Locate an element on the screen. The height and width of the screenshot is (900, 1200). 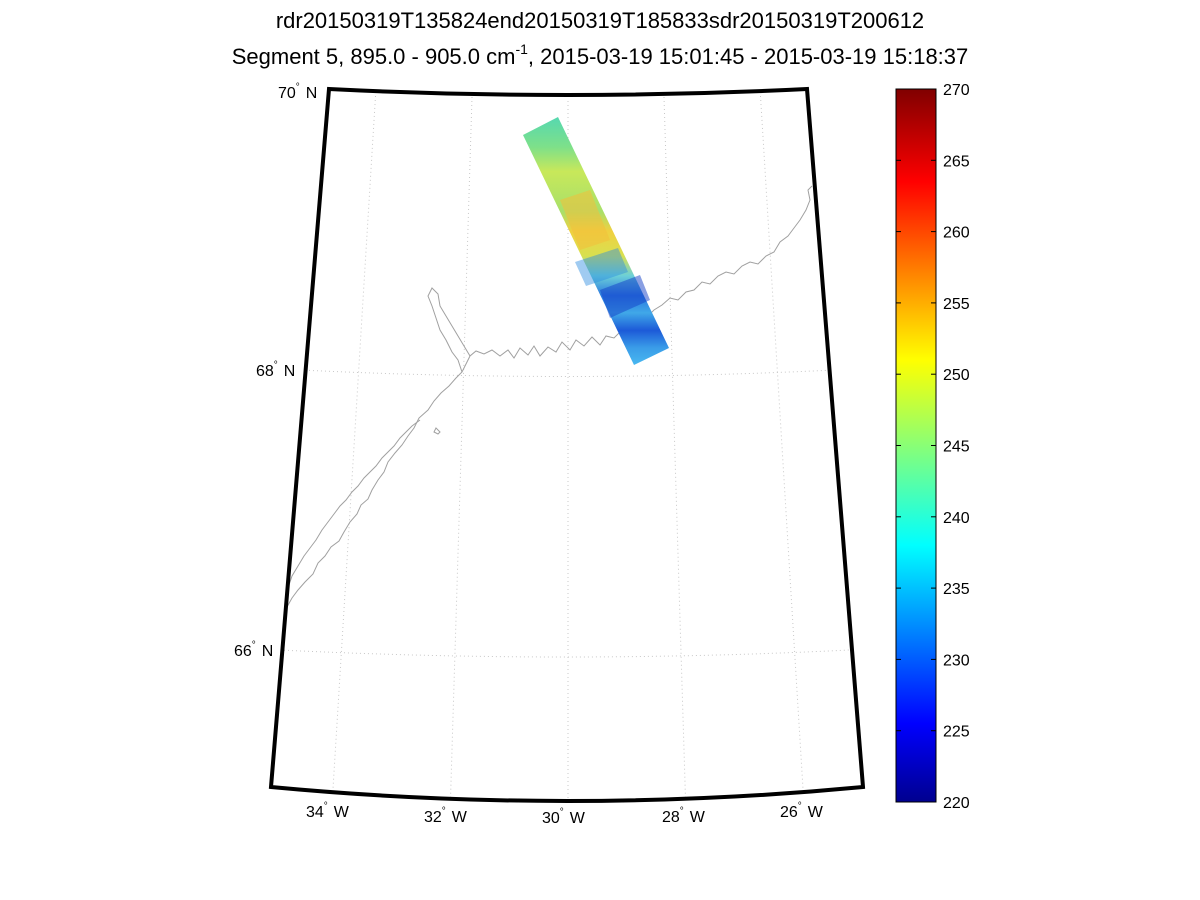
colorbar-tick-label: 270 is located at coordinates (956, 90).